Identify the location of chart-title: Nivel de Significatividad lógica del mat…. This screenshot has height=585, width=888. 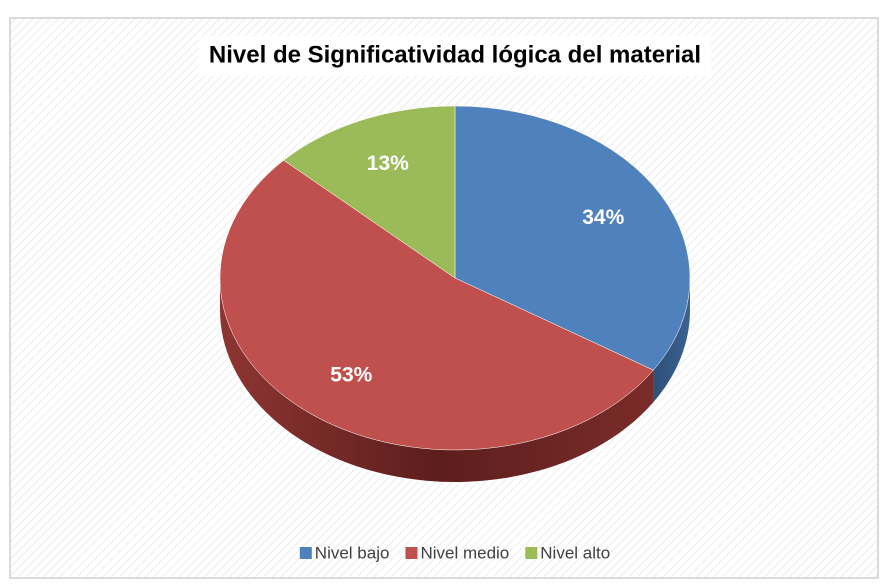
(455, 54).